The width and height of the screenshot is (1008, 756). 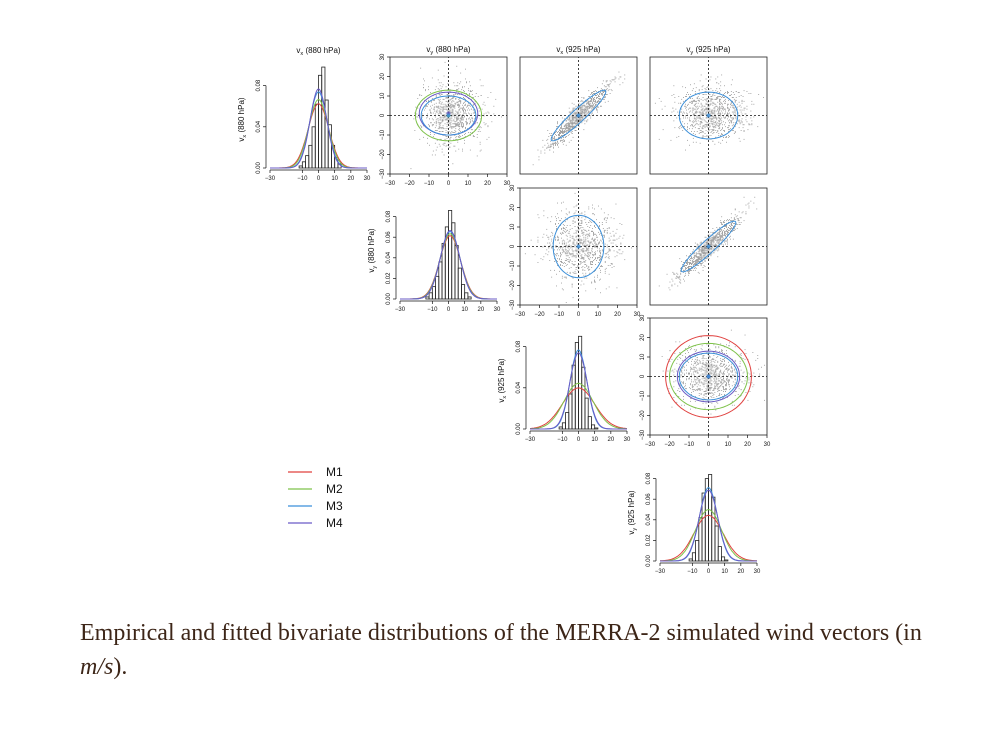 What do you see at coordinates (513, 265) in the screenshot?
I see `scatter-y-tick-label-wrap: −10` at bounding box center [513, 265].